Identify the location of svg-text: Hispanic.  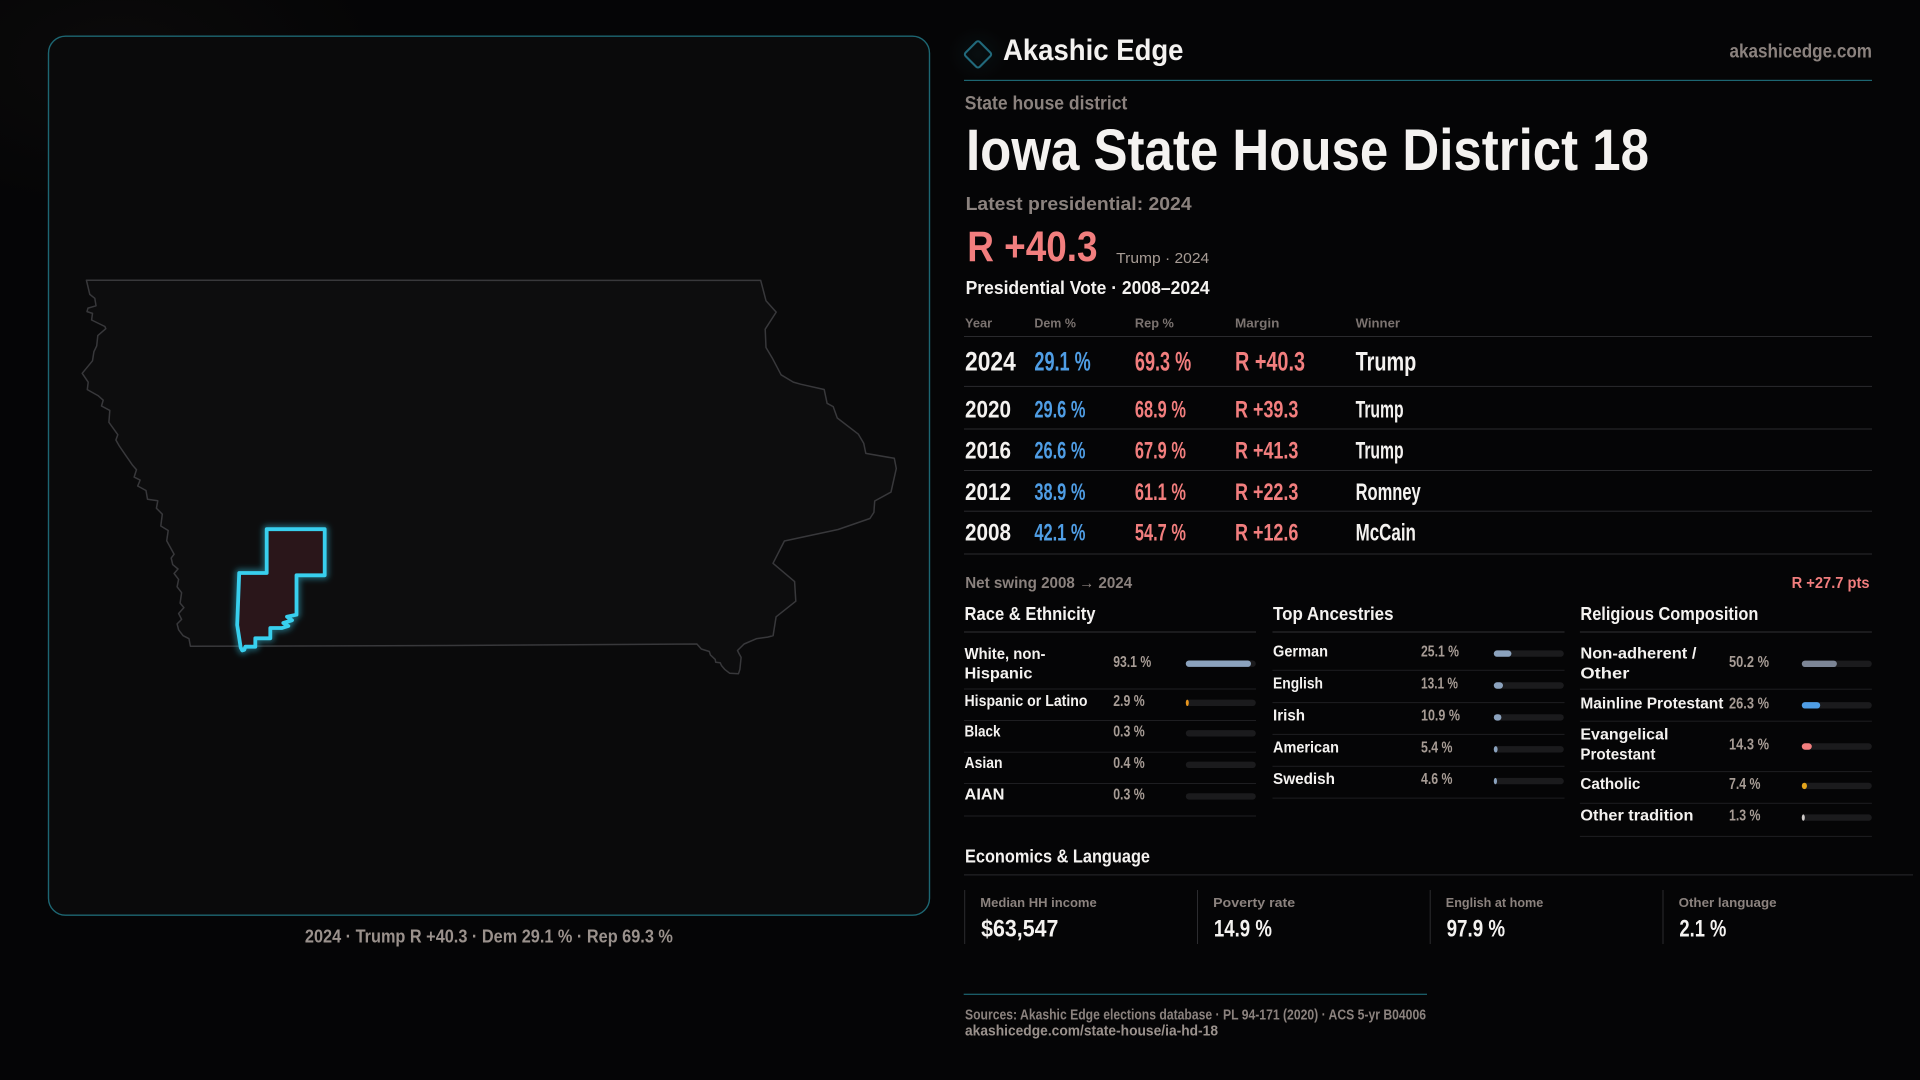
(999, 674).